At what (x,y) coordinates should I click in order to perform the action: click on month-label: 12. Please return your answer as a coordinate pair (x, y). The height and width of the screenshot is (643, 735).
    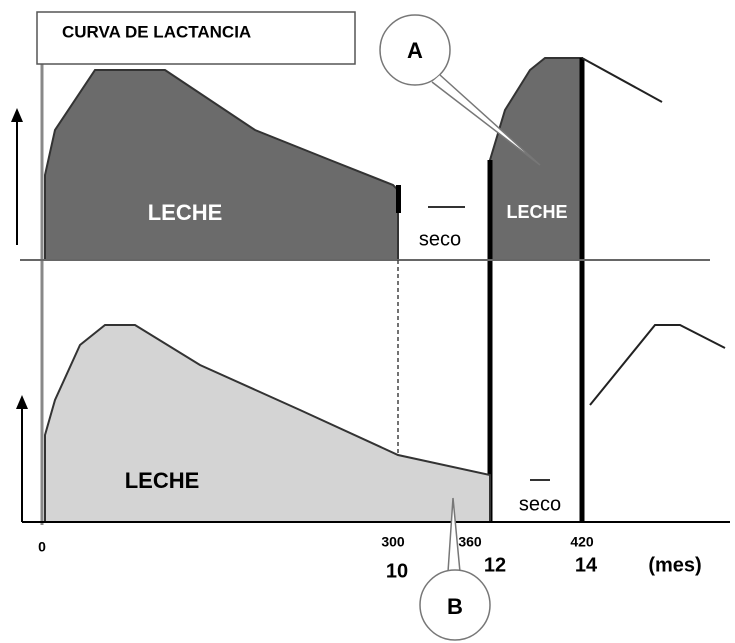
    Looking at the image, I should click on (495, 565).